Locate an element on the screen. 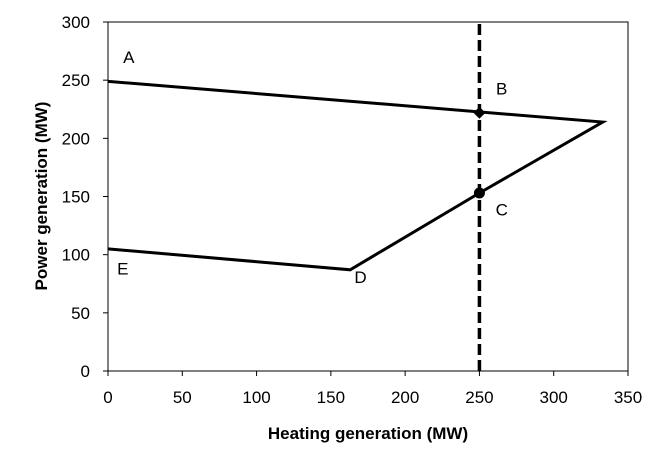  x-tick-label: 200 is located at coordinates (405, 397).